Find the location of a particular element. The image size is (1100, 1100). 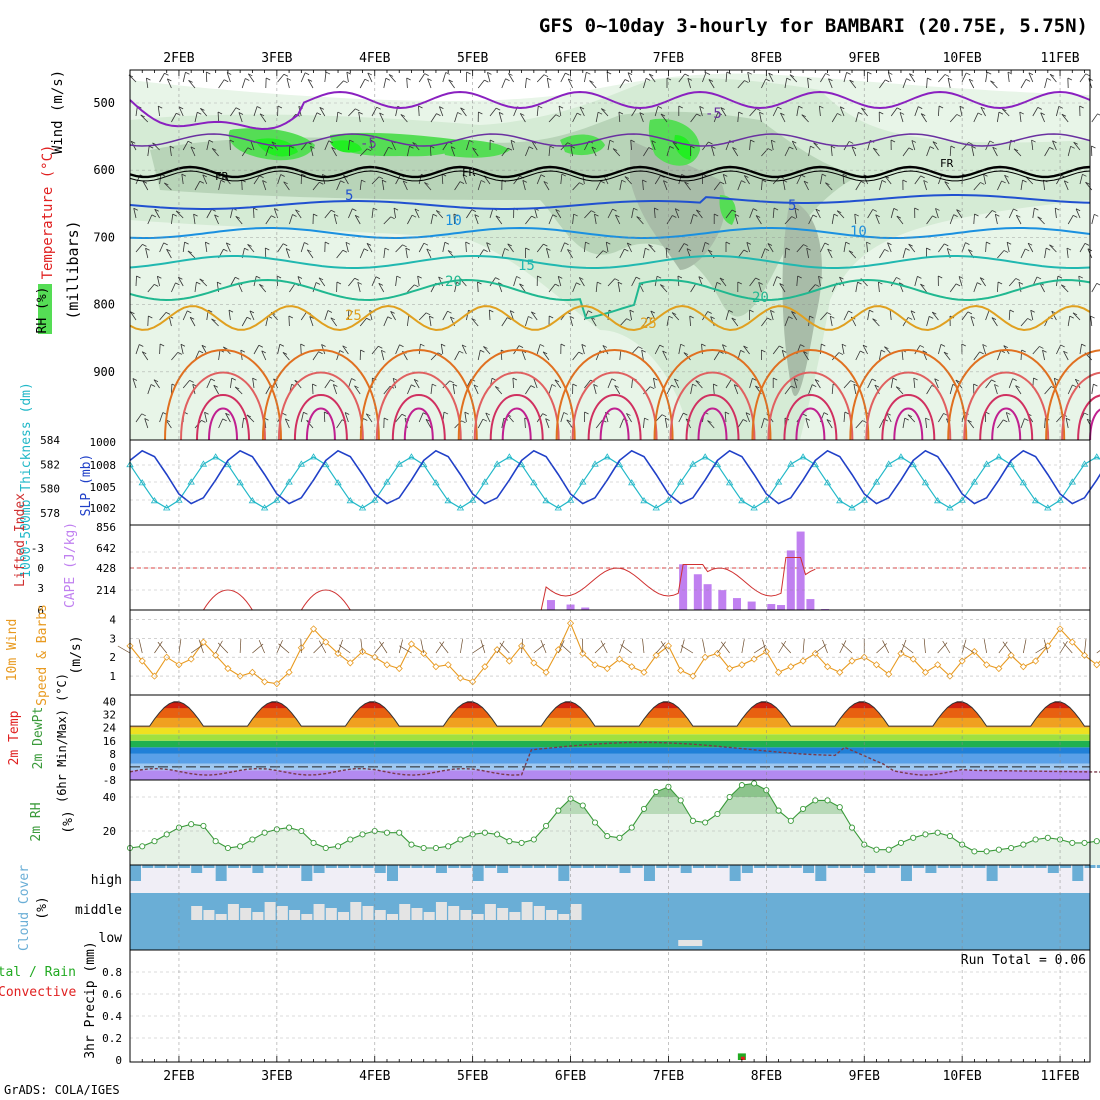

lifted-index-bump is located at coordinates (227, 600).